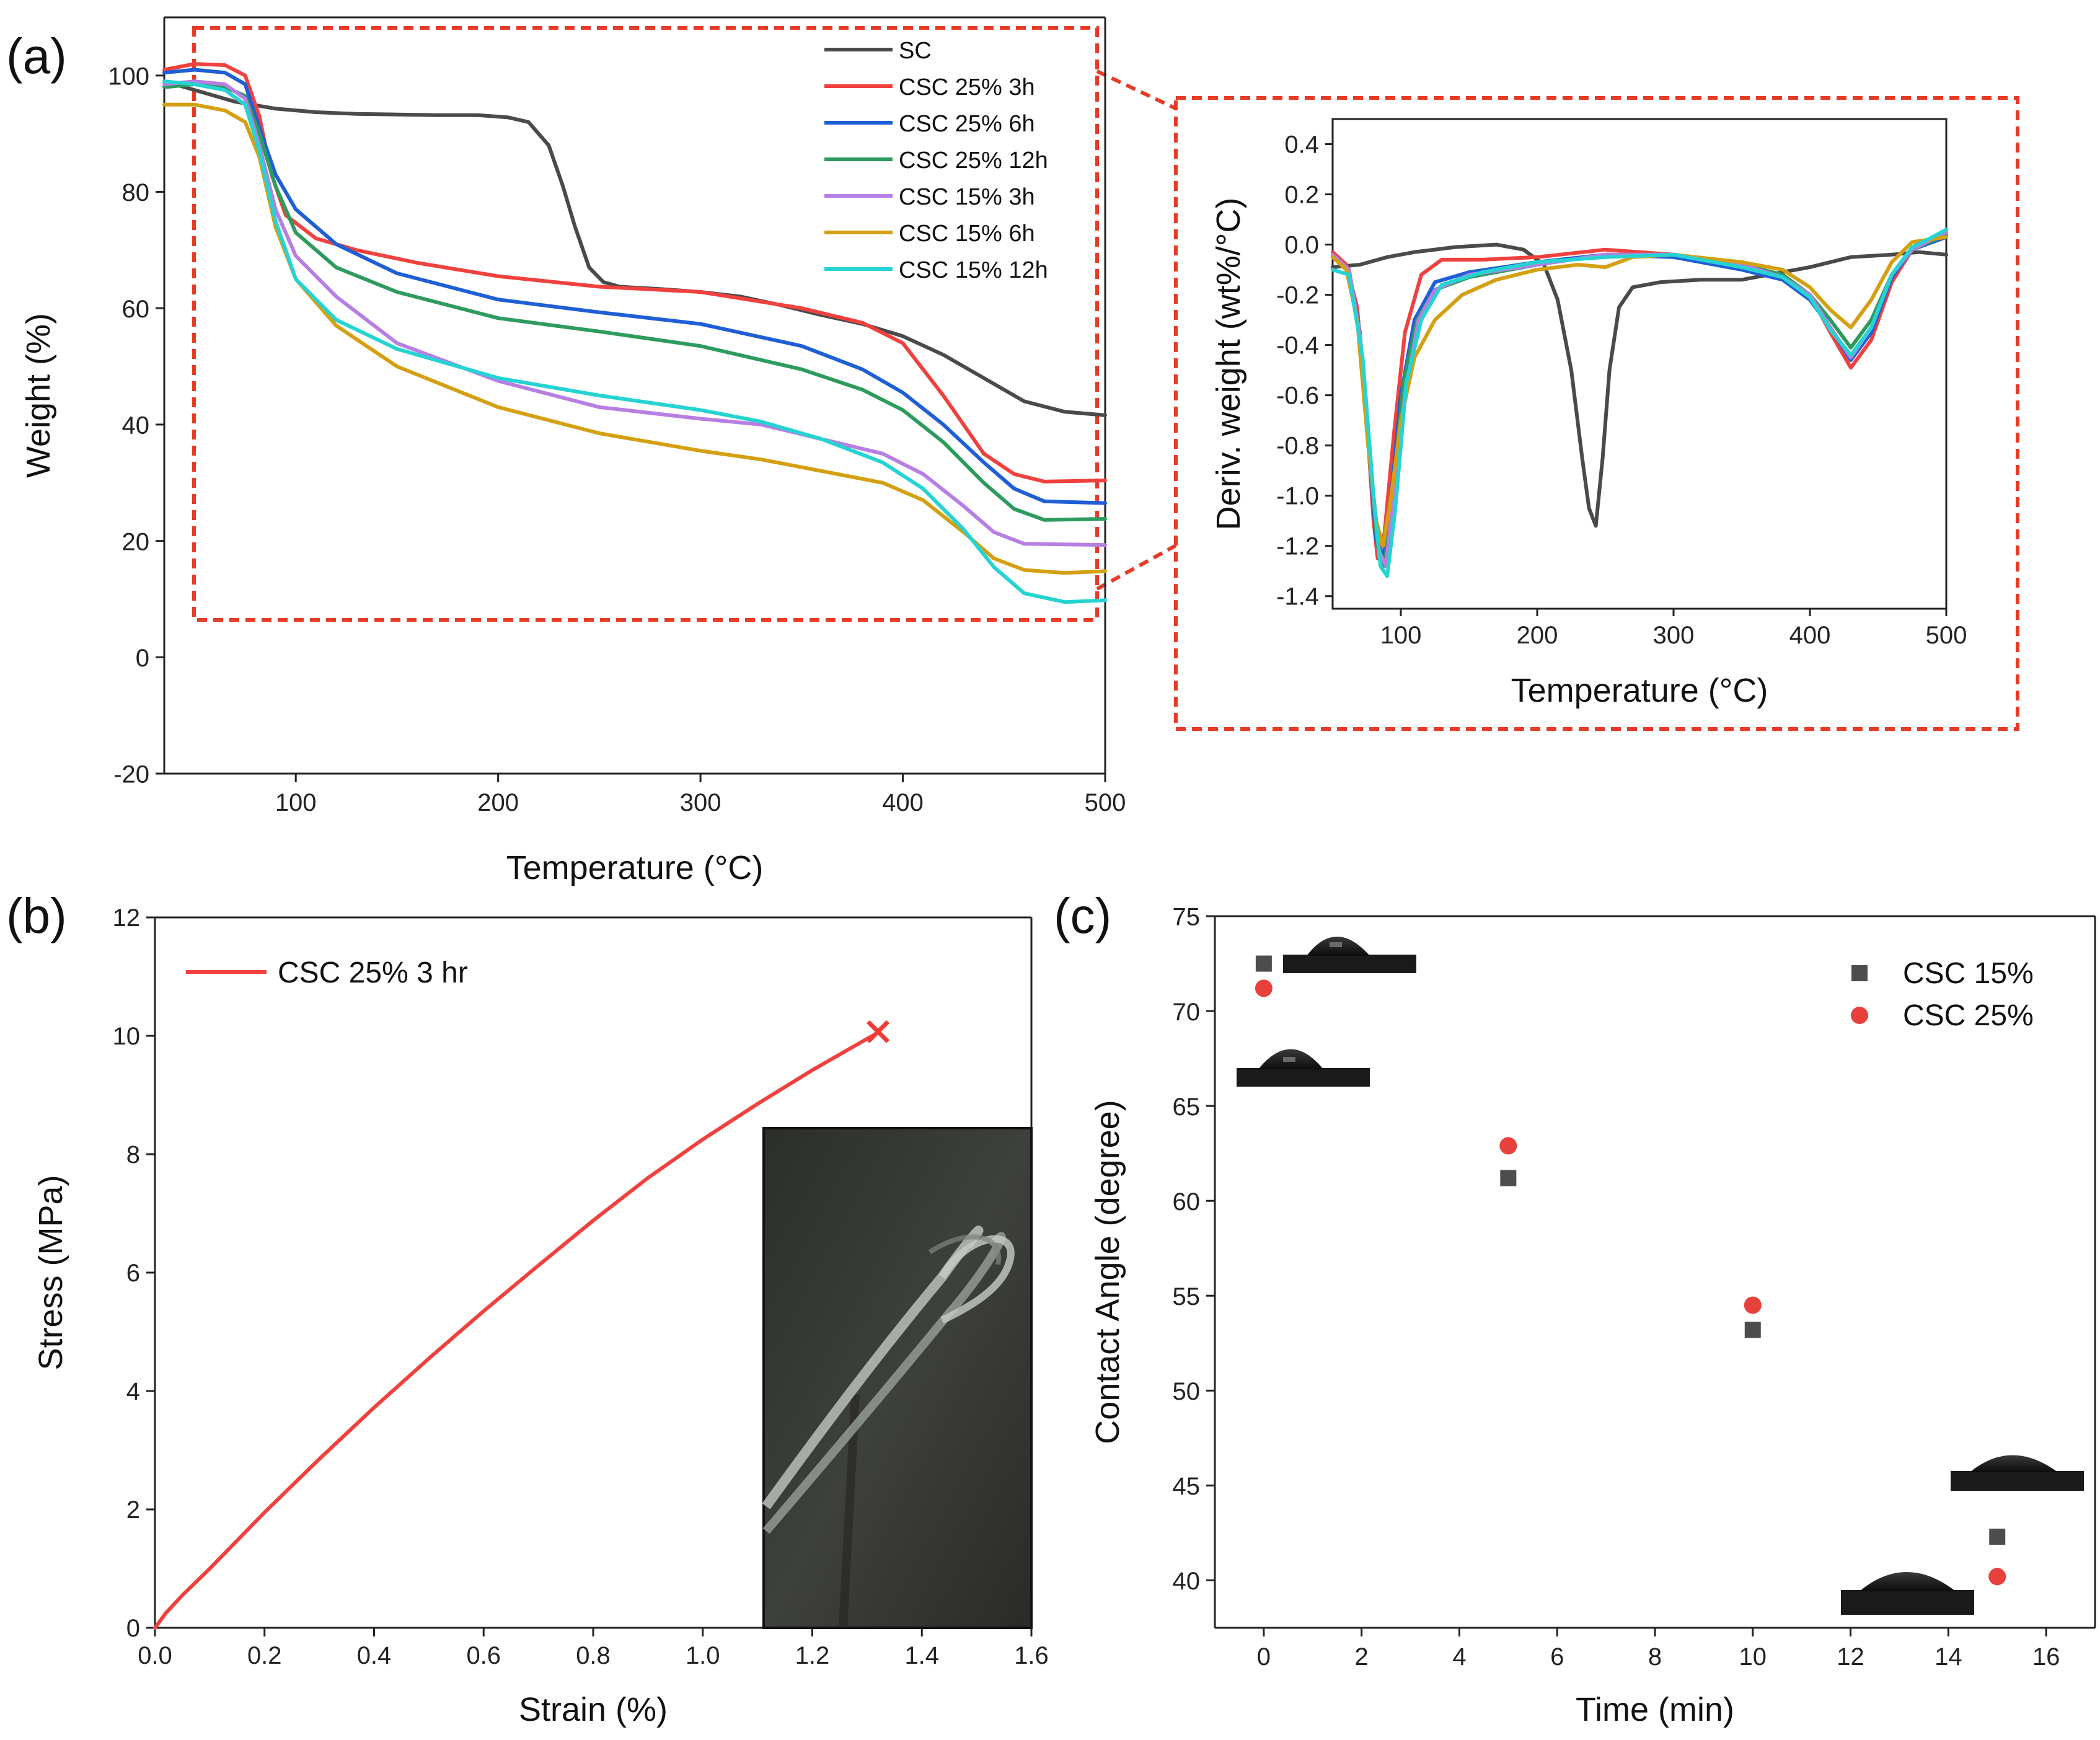 This screenshot has height=1740, width=2100. I want to click on y-tick-label: 45, so click(1187, 1486).